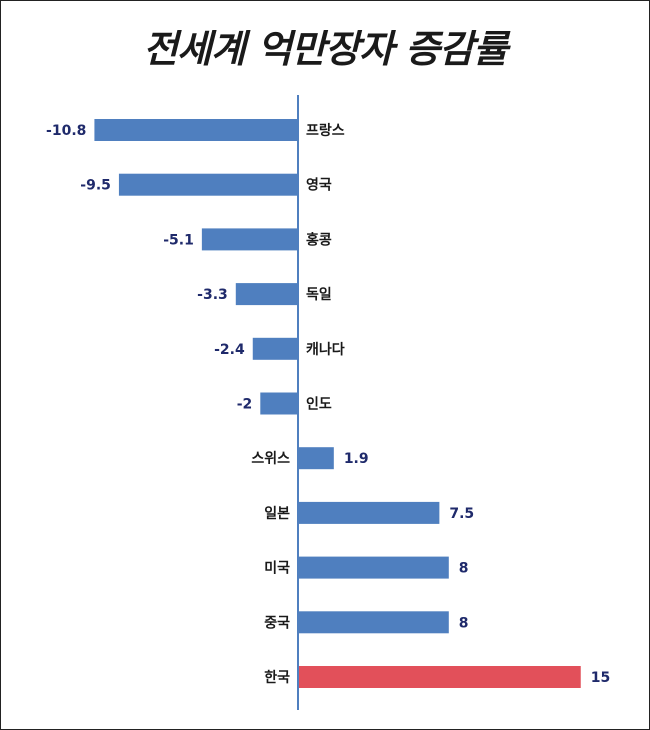 The image size is (650, 730). I want to click on category-label: 중국, so click(277, 623).